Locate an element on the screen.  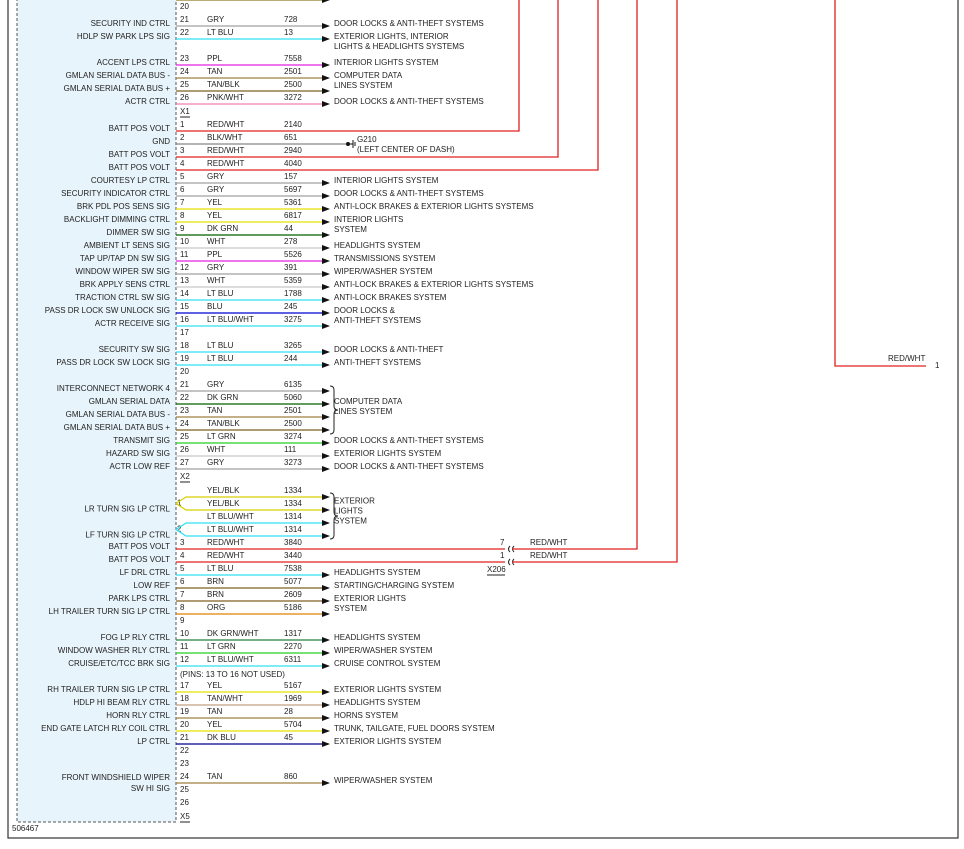
signal-label: AMBIENT LT SENS SIG is located at coordinates (127, 245).